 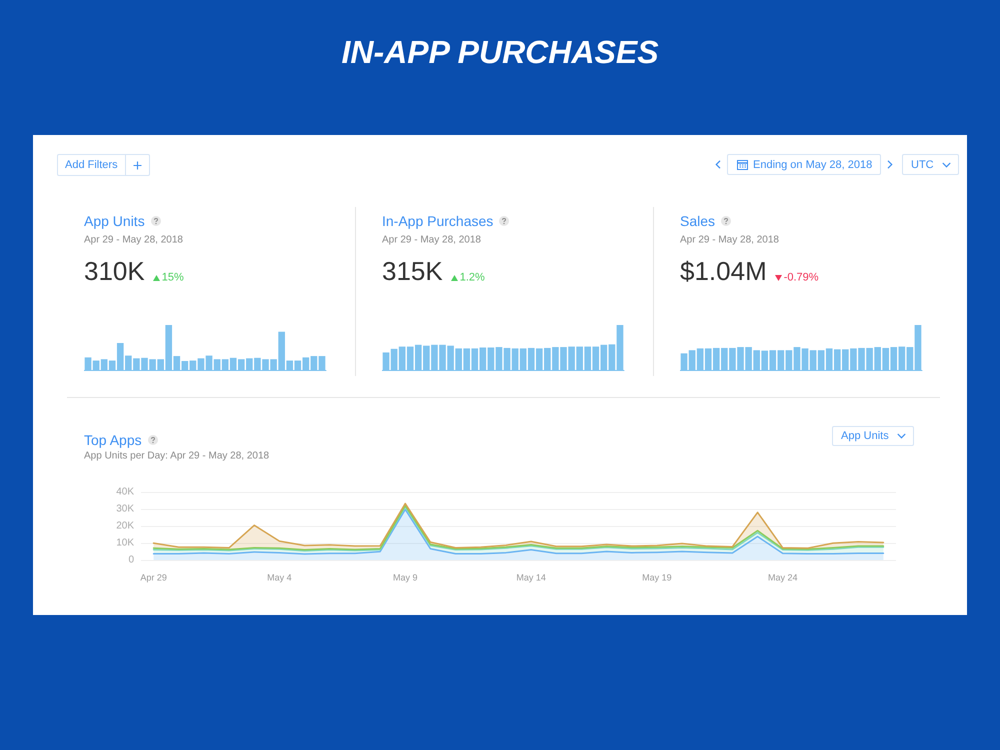 I want to click on x-tick-label: May 19, so click(x=657, y=577).